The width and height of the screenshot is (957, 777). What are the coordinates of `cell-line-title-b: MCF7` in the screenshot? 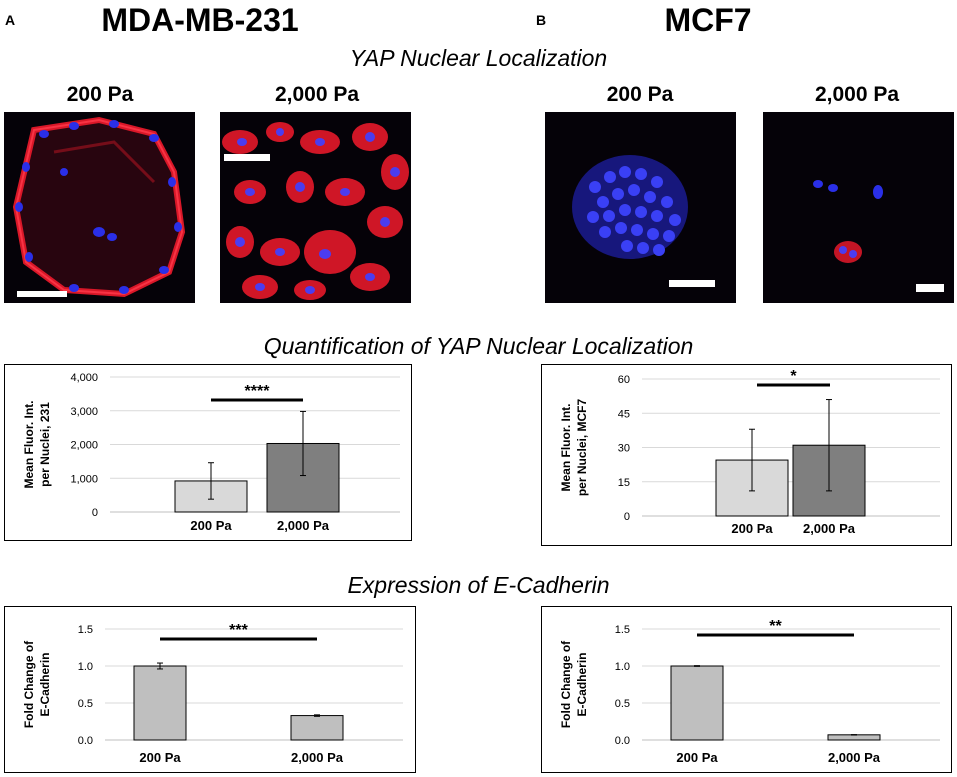 It's located at (708, 20).